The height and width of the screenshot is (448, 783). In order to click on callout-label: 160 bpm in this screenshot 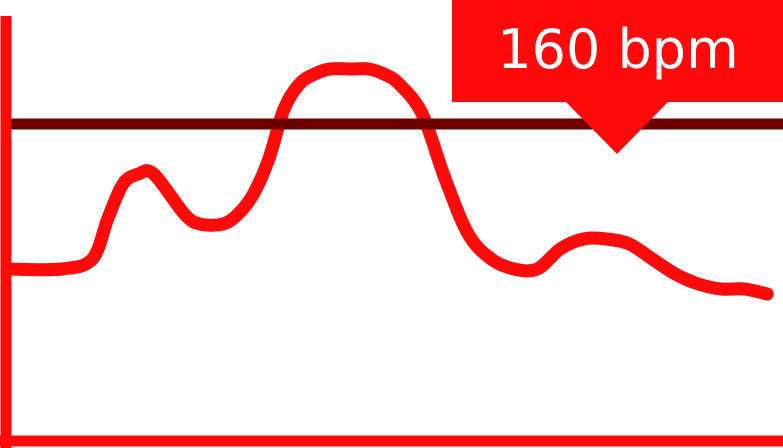, I will do `click(617, 49)`.